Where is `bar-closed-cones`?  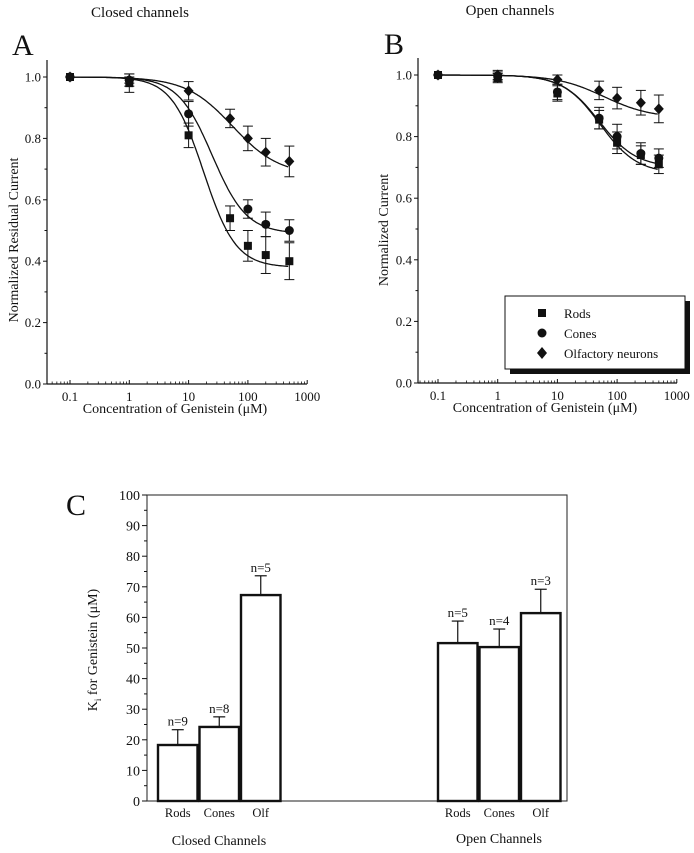 bar-closed-cones is located at coordinates (219, 764).